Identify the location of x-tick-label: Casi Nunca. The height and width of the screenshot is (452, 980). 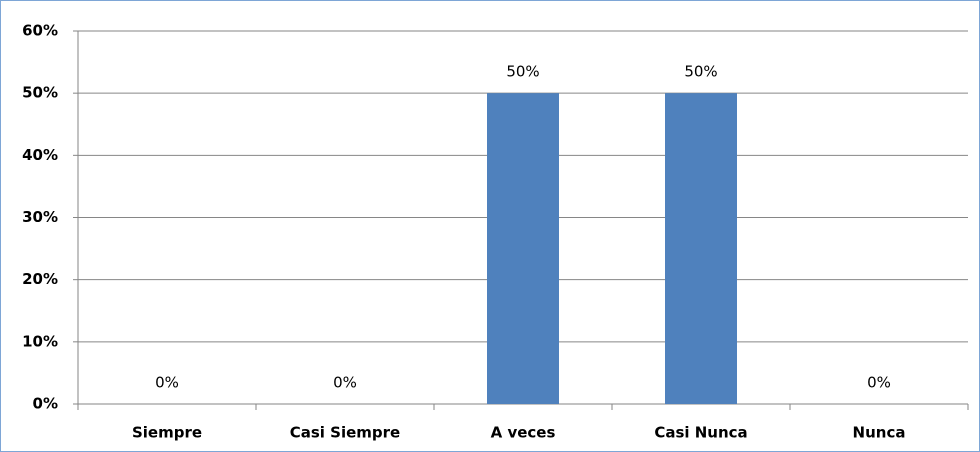
(700, 433).